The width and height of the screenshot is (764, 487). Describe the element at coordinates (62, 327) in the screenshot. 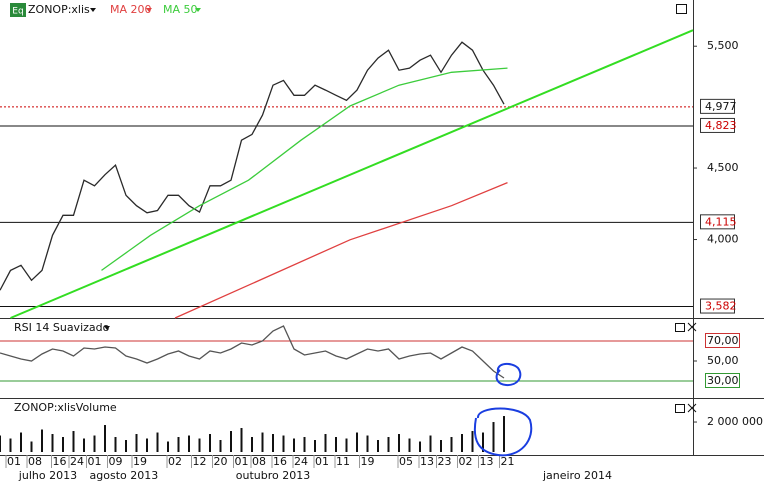

I see `panel-title: RSI 14 Suavizado` at that location.